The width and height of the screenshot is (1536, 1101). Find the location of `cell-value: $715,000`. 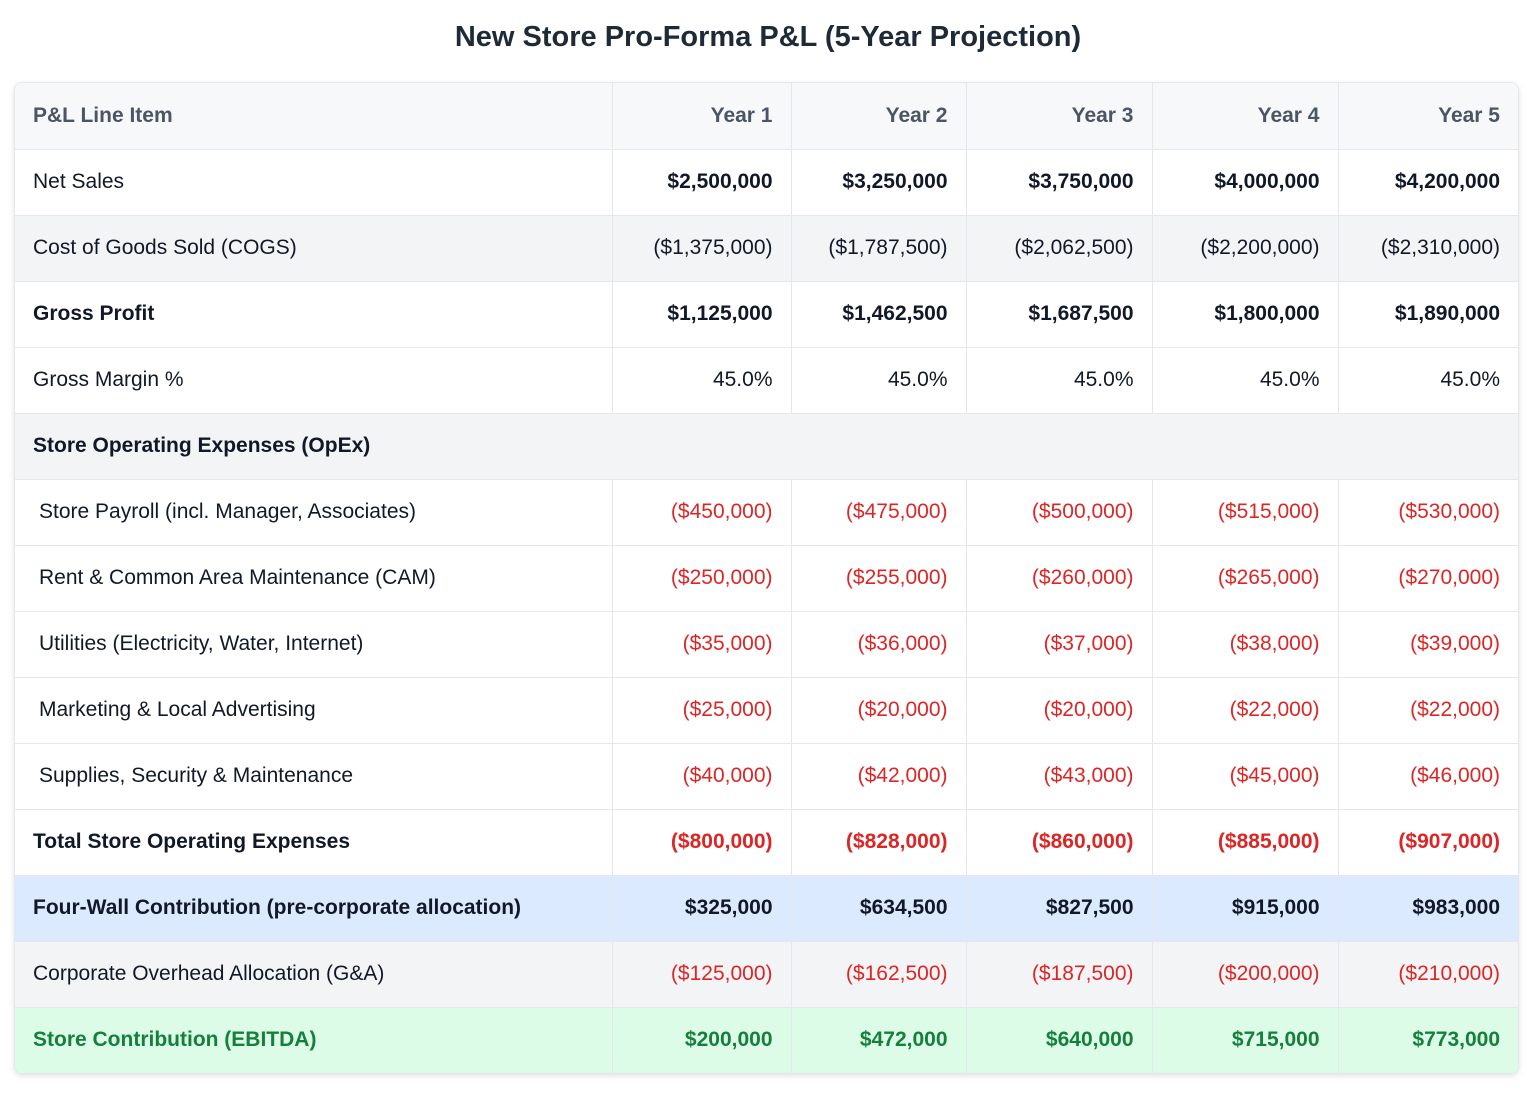

cell-value: $715,000 is located at coordinates (1245, 1040).